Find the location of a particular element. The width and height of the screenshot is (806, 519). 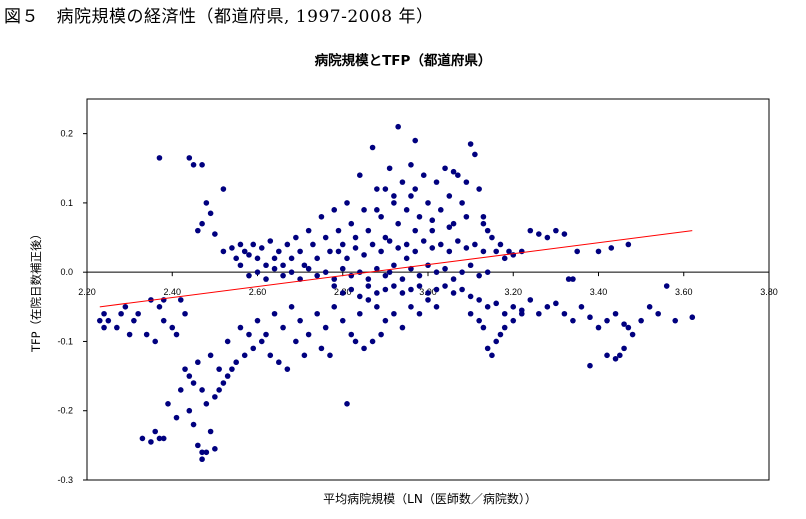

y-tick-label: -0.3 is located at coordinates (65, 480).